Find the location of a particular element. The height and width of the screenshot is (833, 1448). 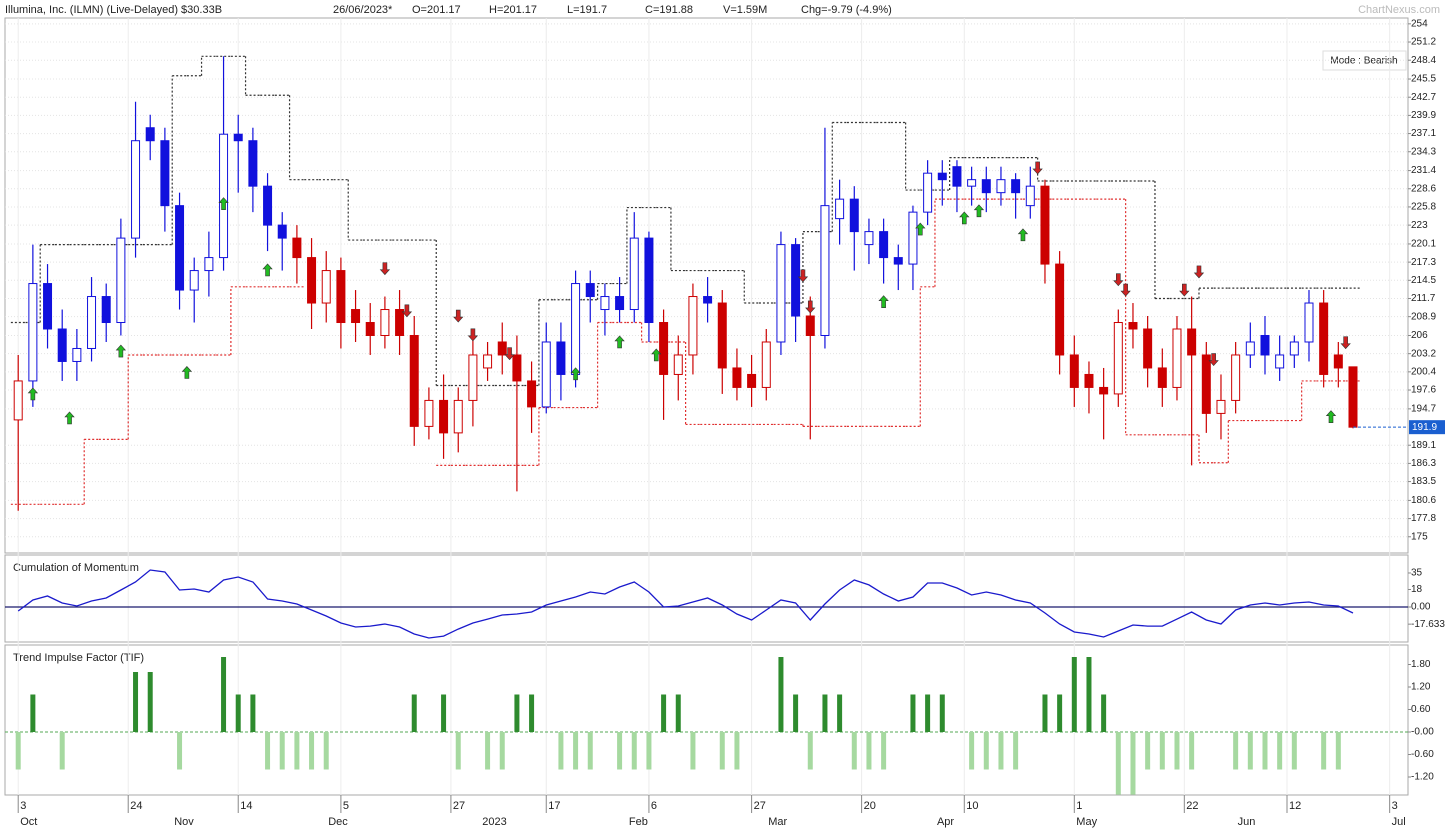

x-tick-label: 22 is located at coordinates (1192, 806).